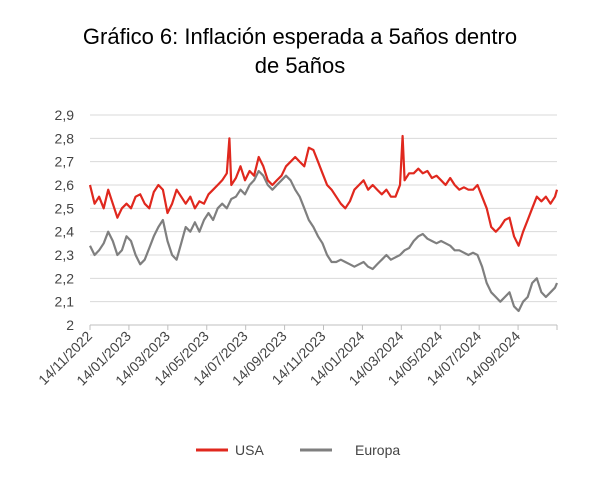 The image size is (601, 485). Describe the element at coordinates (65, 138) in the screenshot. I see `y-tick-label: 2,8` at that location.